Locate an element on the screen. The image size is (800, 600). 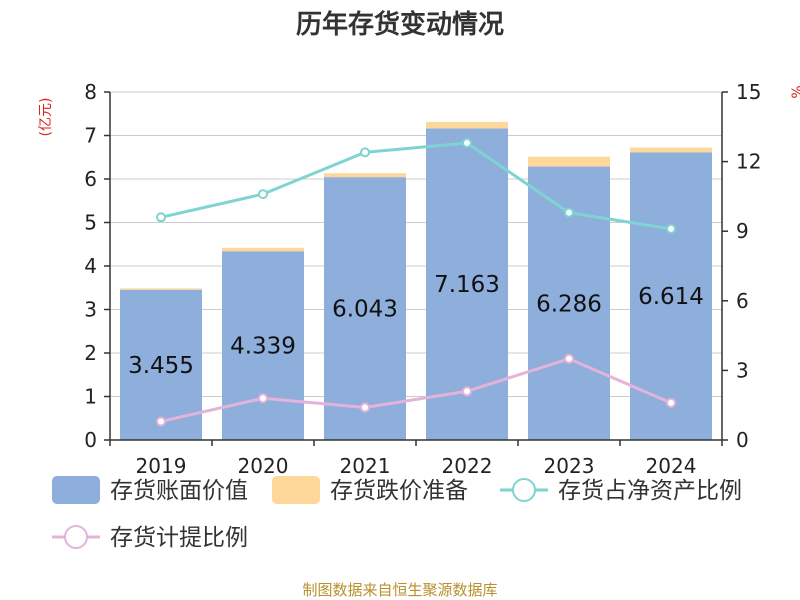
y-right-tick-label: 15 is located at coordinates (748, 92).